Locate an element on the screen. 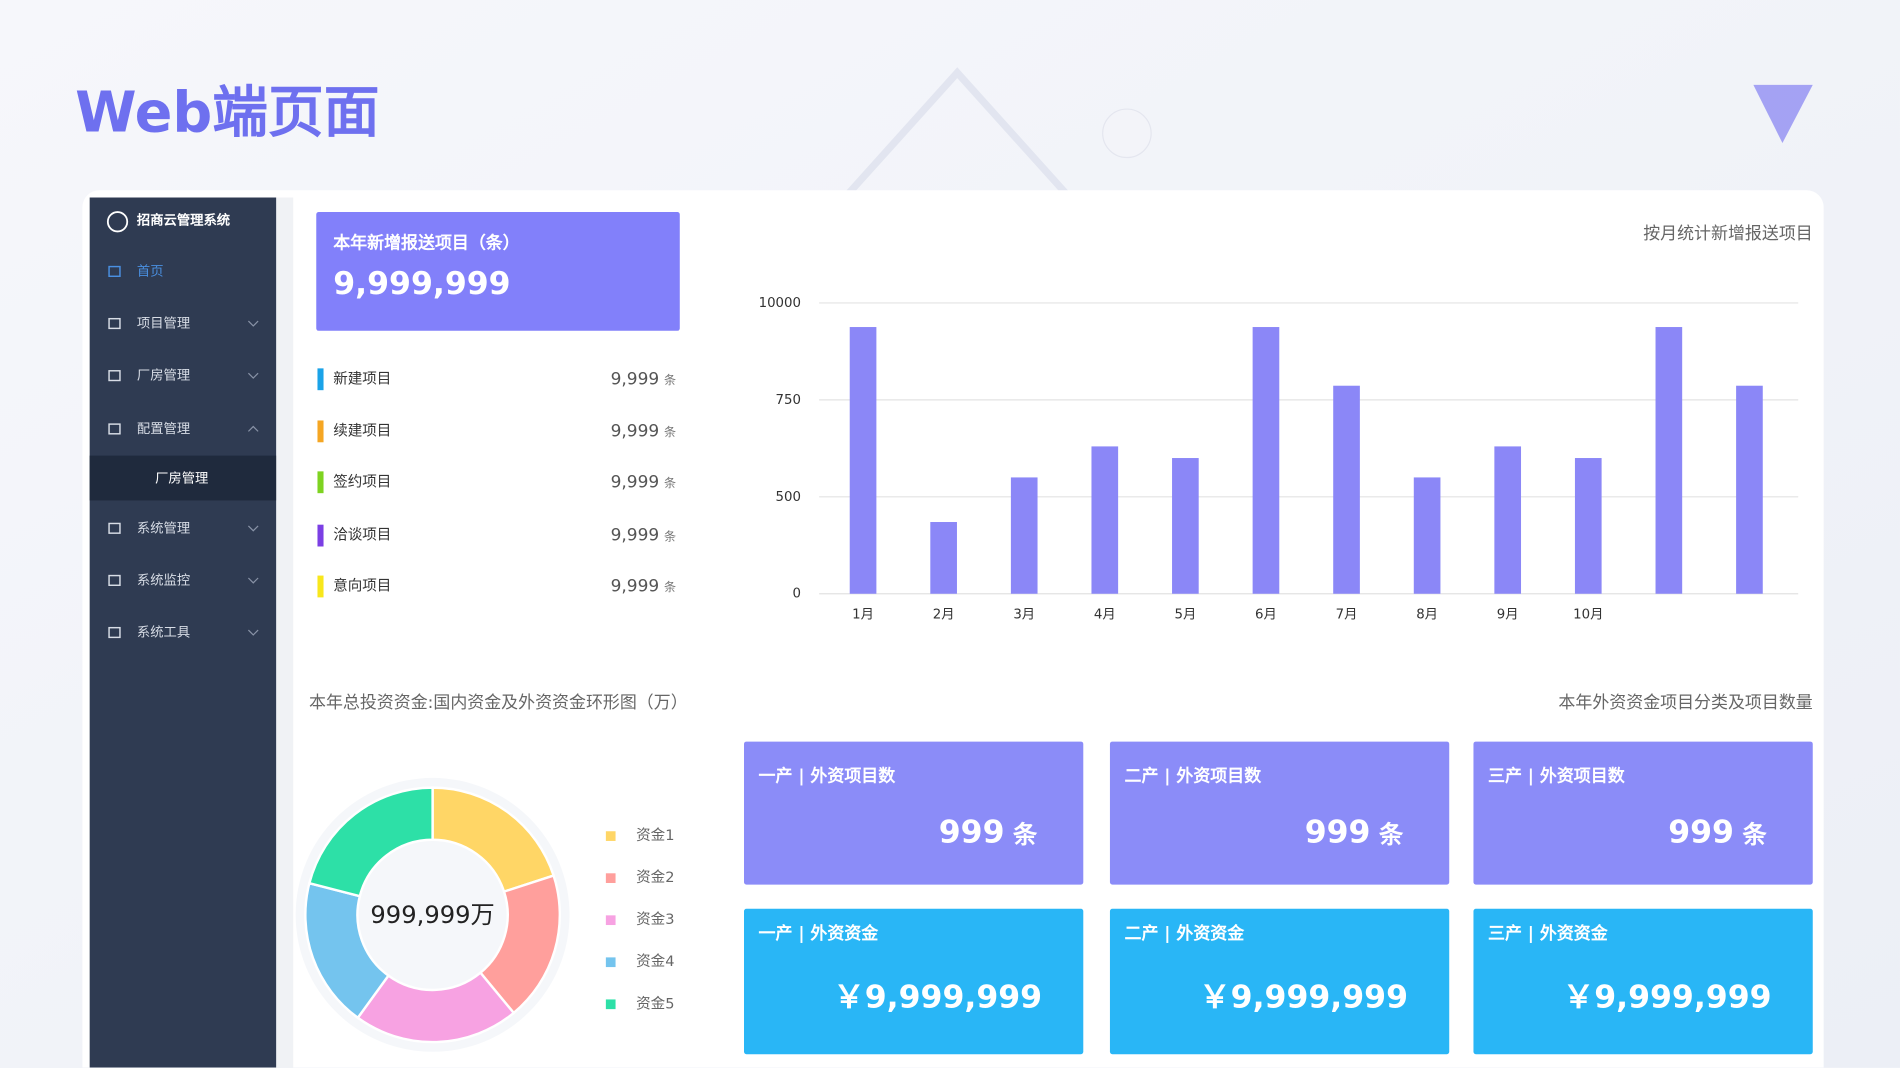 Image resolution: width=1900 pixels, height=1068 pixels. menu-item: 系统监控 is located at coordinates (163, 580).